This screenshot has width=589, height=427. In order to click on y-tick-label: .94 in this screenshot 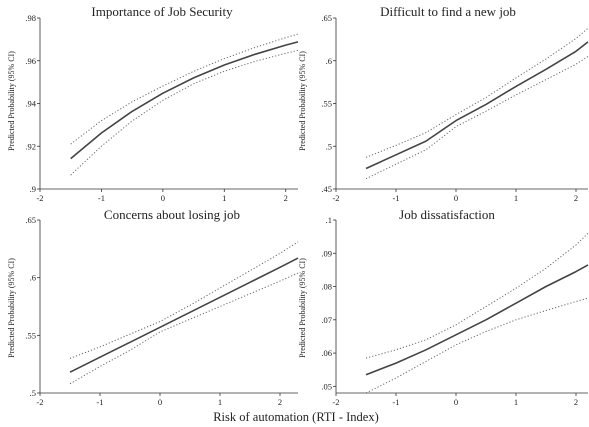, I will do `click(30, 104)`.